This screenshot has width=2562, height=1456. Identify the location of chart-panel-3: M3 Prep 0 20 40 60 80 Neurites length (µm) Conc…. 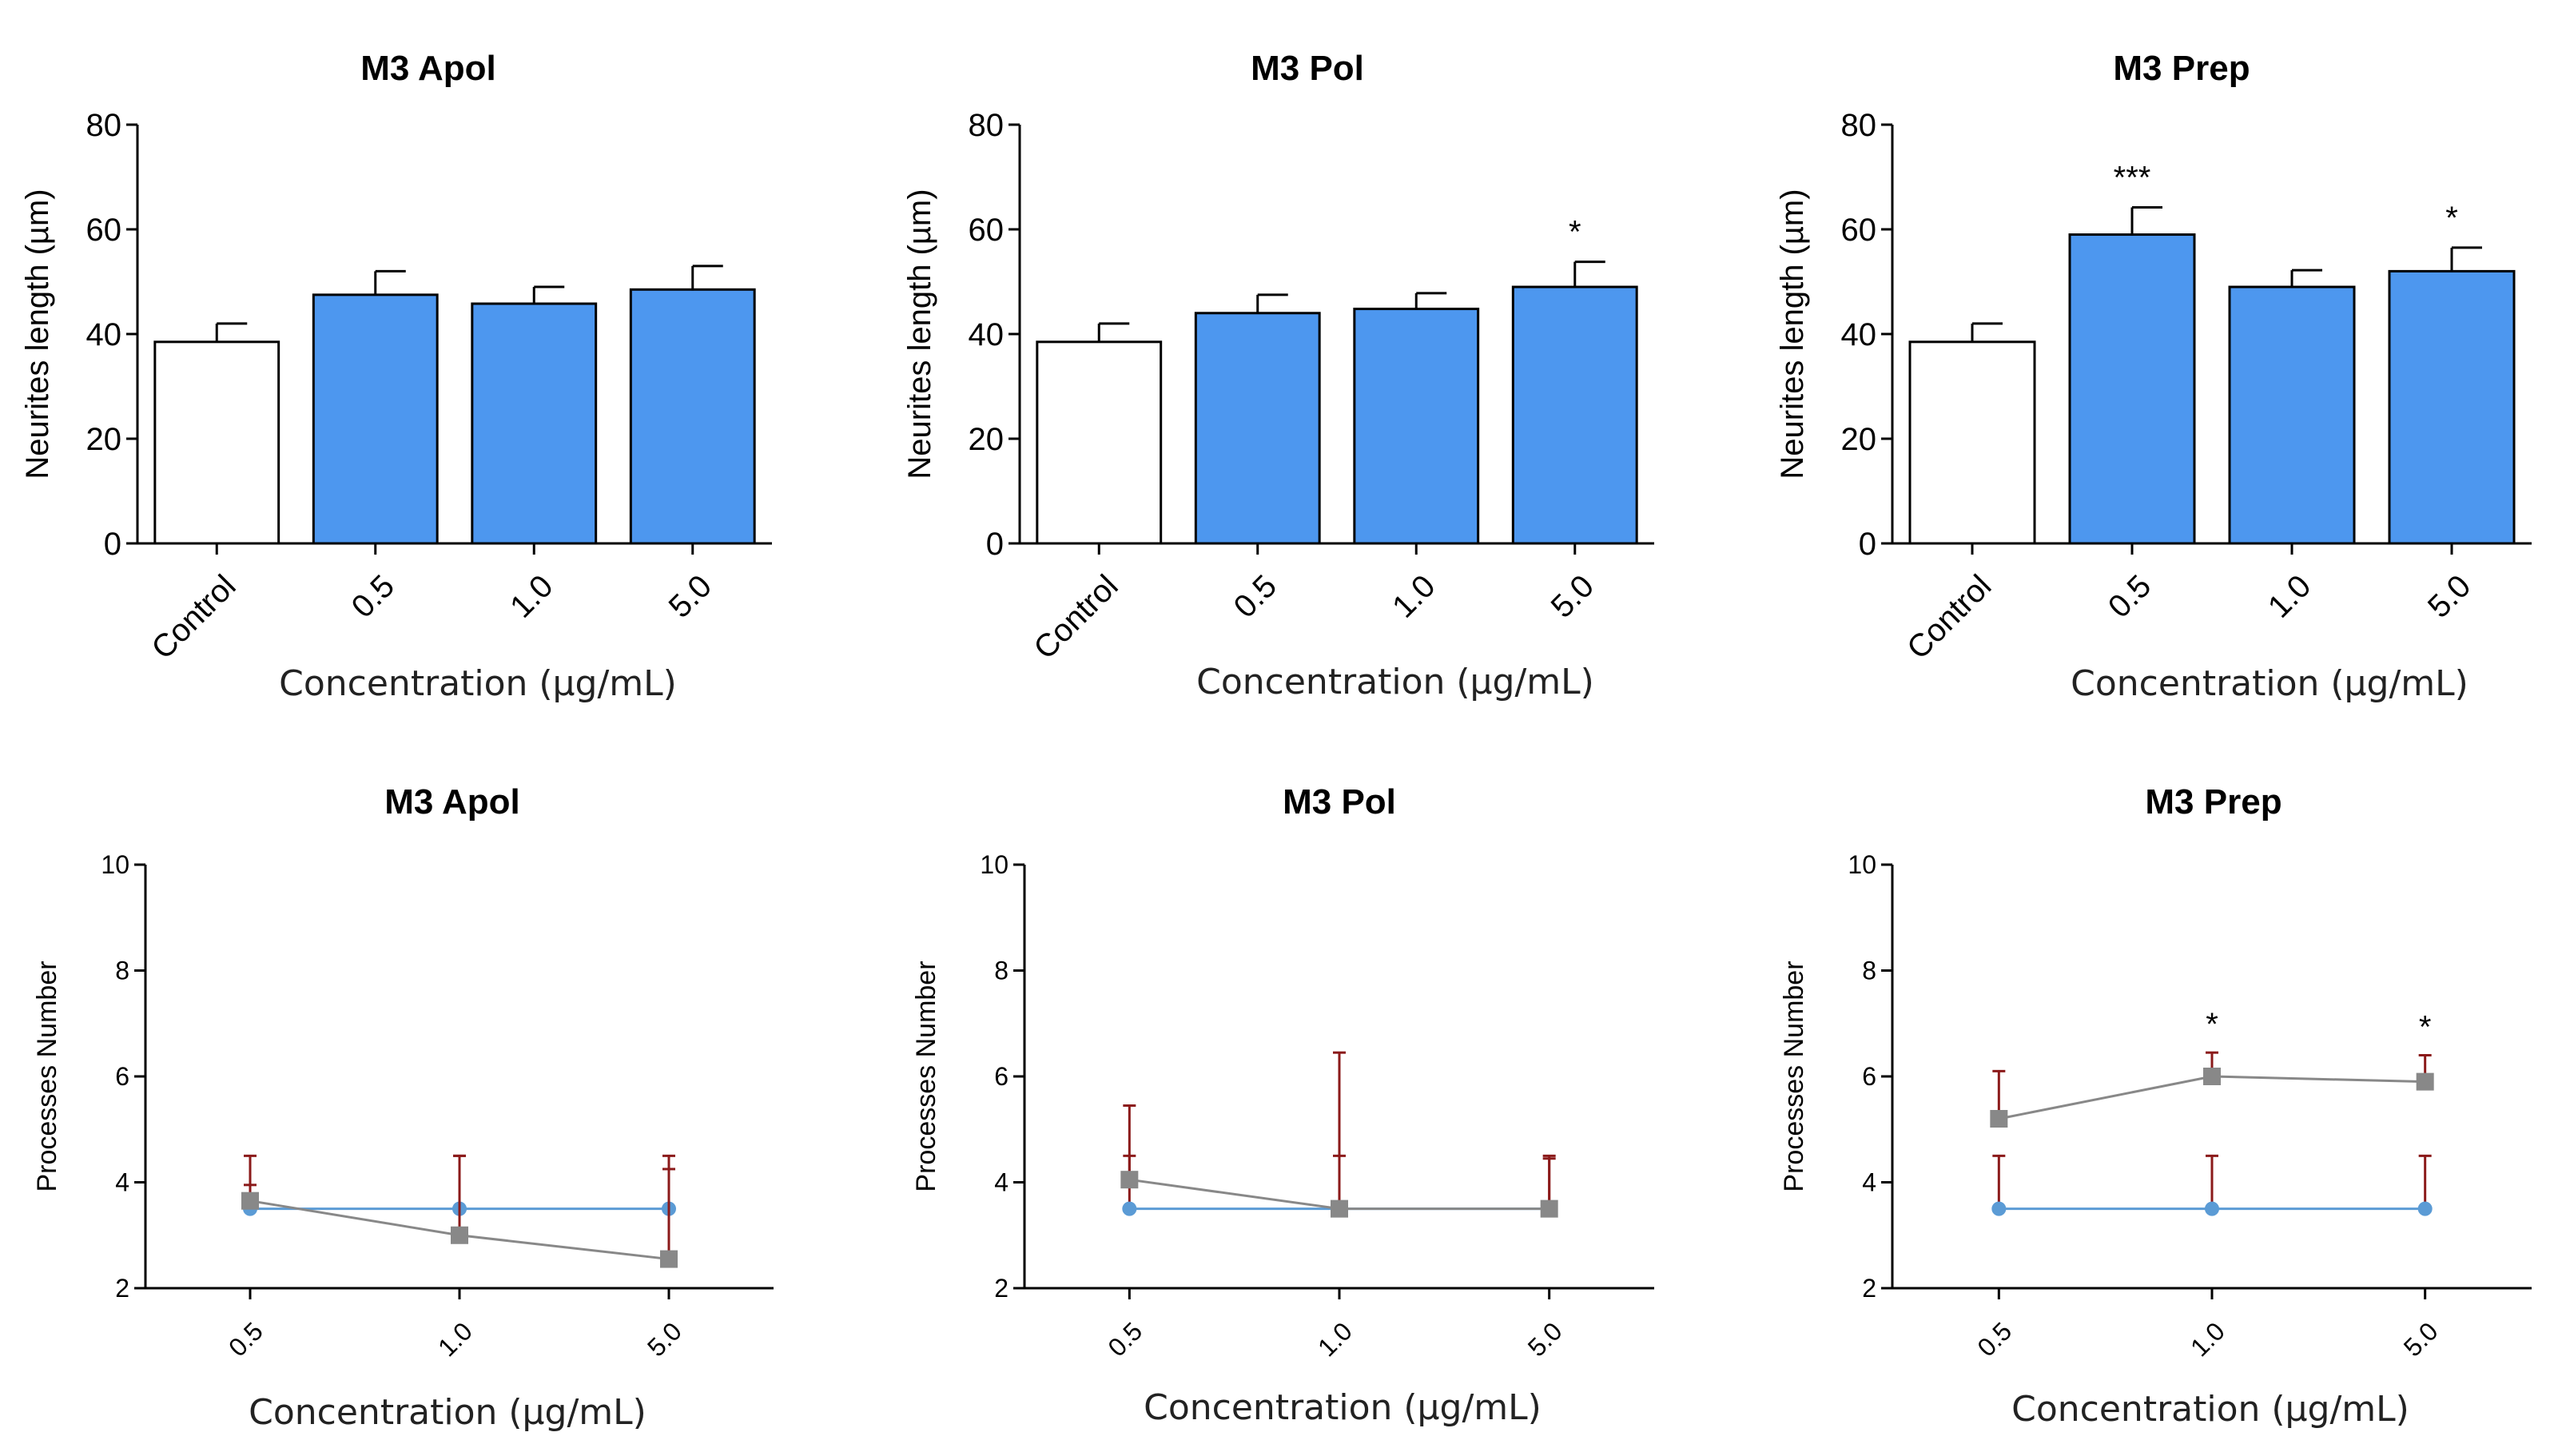
(2153, 376).